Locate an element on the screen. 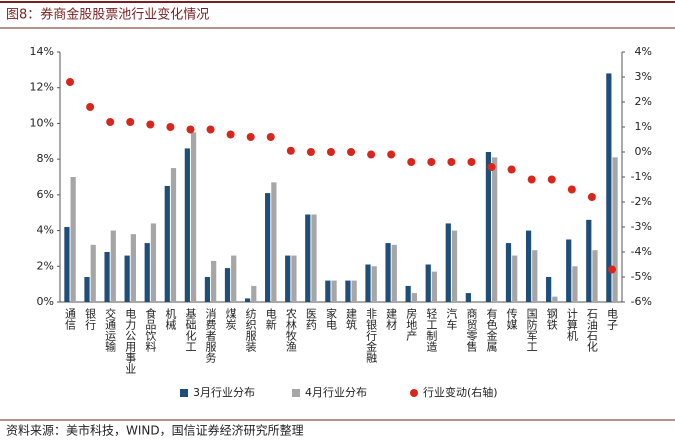 Image resolution: width=675 pixels, height=445 pixels. y2-tick-label: -2% is located at coordinates (641, 201).